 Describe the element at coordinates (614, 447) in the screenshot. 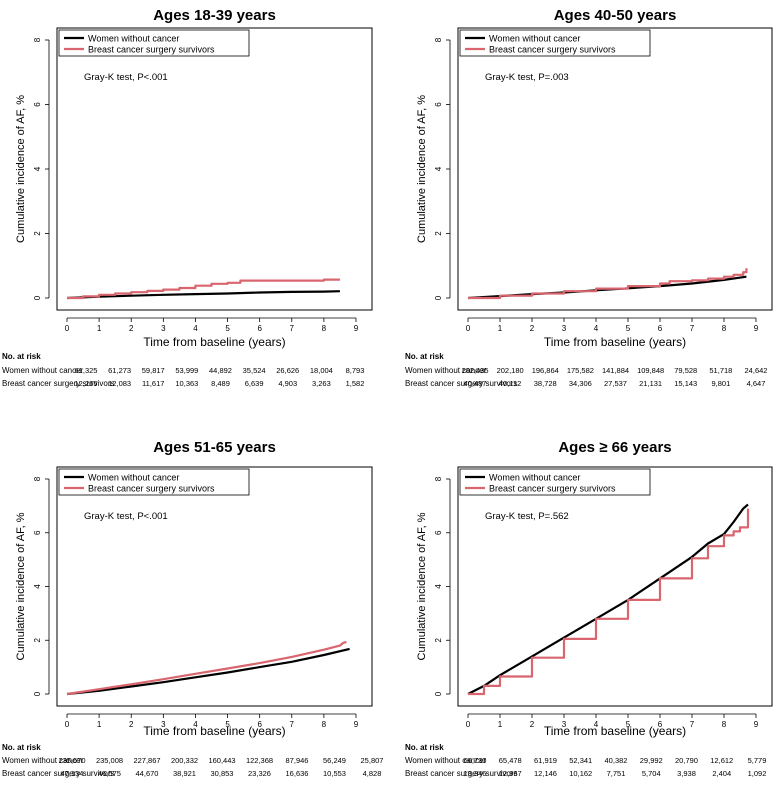

I see `chart-title: Ages ≥ 66 years` at that location.